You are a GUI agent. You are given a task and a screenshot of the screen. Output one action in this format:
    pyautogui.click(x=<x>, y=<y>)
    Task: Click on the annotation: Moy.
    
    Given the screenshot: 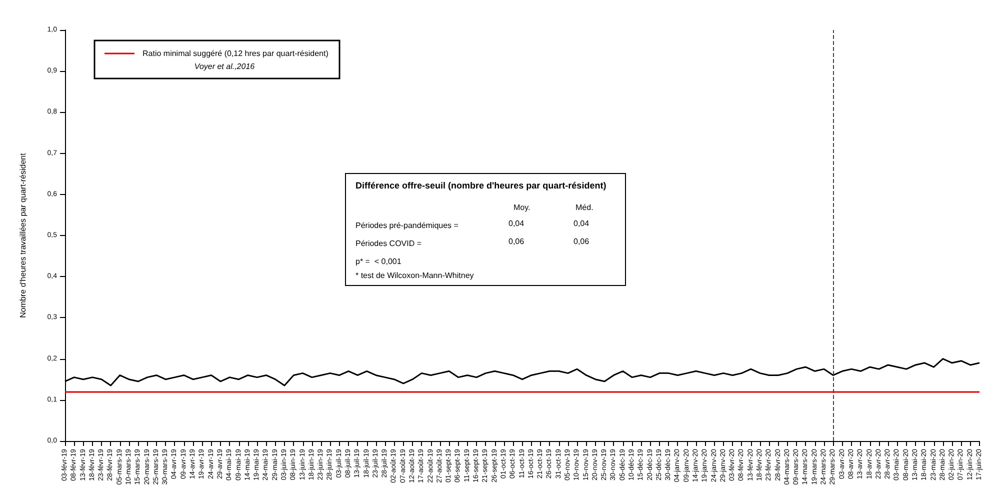 What is the action you would take?
    pyautogui.click(x=522, y=207)
    